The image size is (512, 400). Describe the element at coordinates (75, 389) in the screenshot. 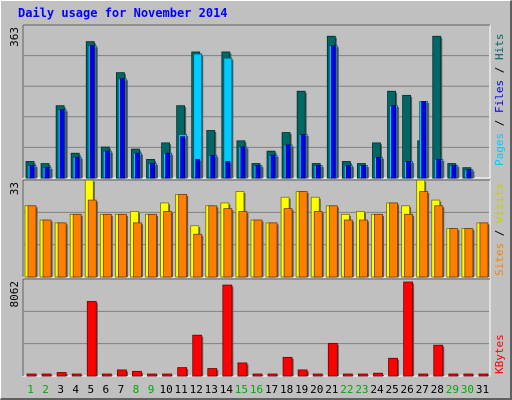

I see `x-tick-label: 4` at that location.